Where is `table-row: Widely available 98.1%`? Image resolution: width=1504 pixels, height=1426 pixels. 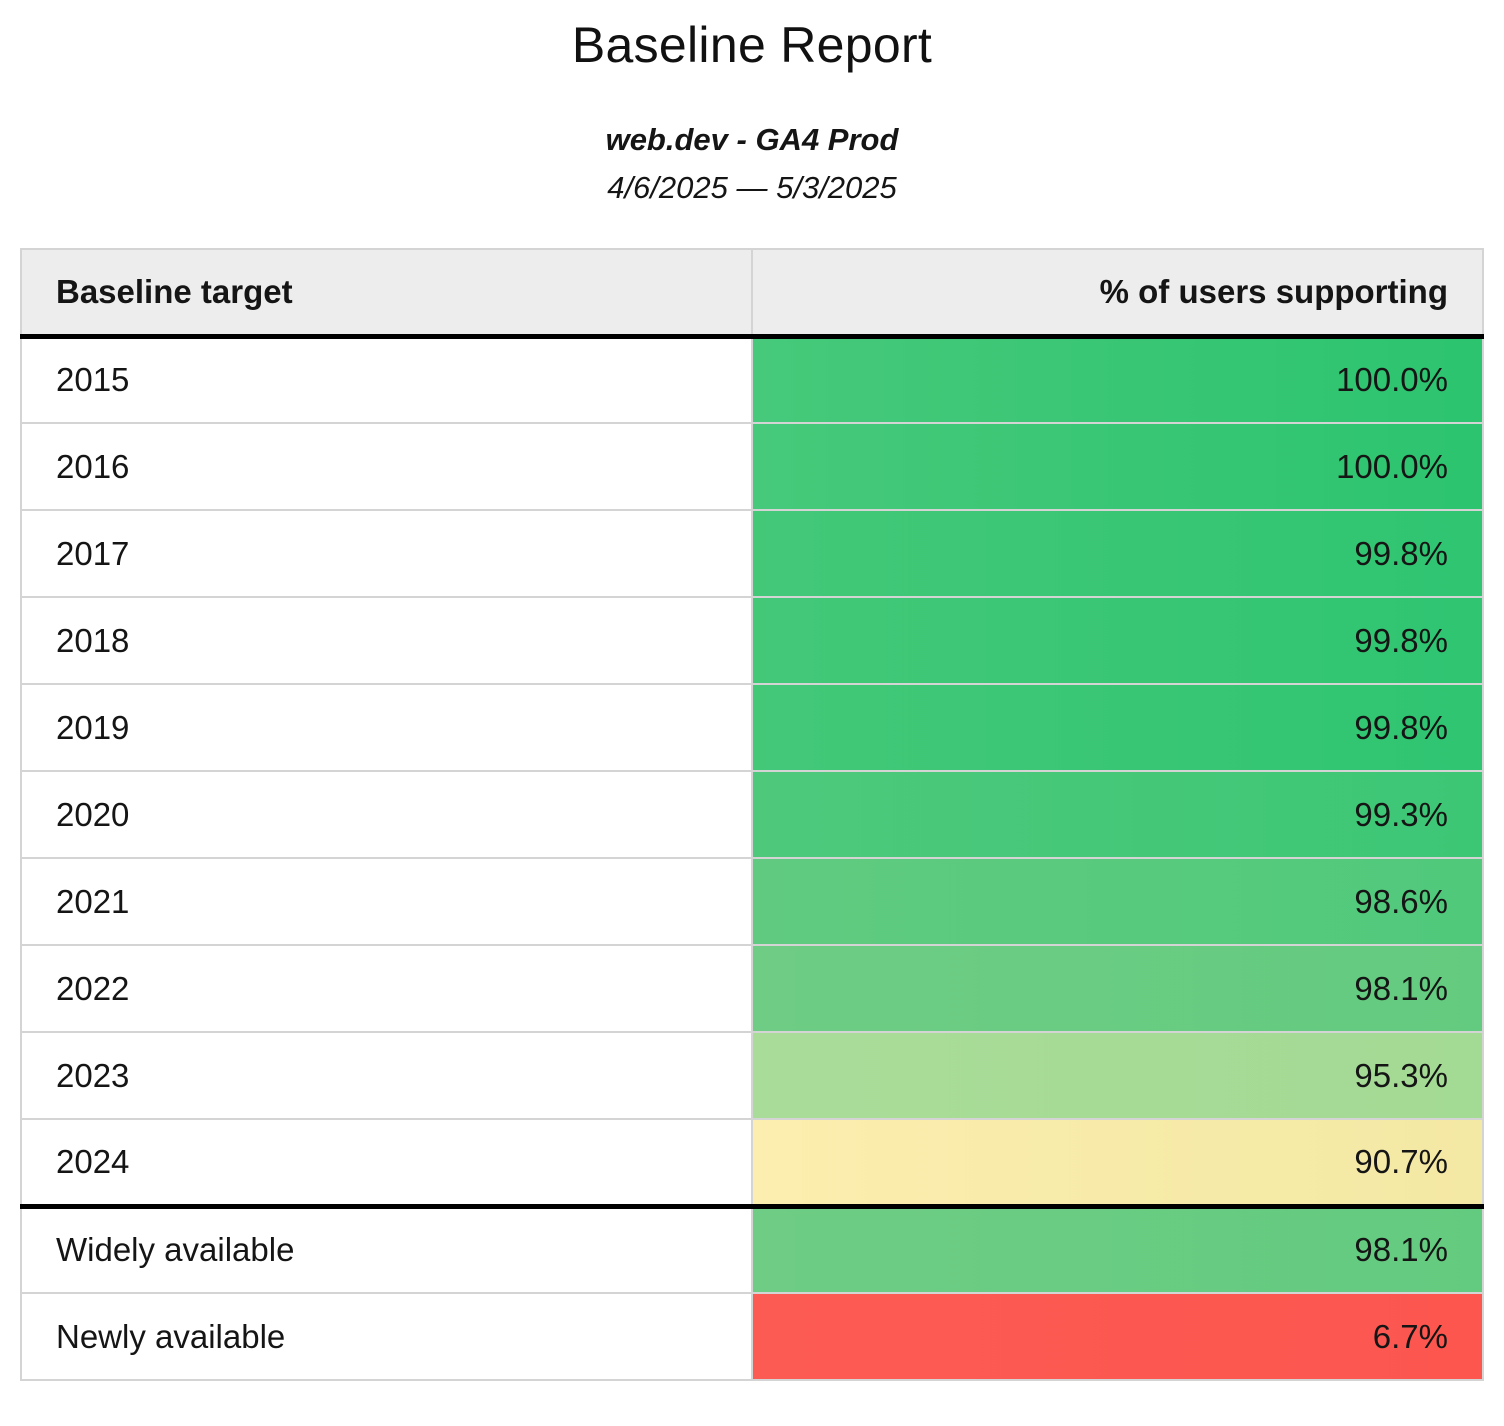
table-row: Widely available 98.1% is located at coordinates (752, 1249).